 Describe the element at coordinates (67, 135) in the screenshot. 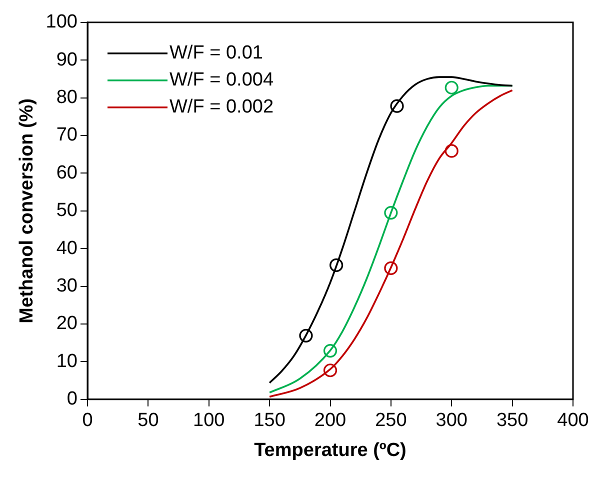

I see `y-tick-label: 70` at that location.